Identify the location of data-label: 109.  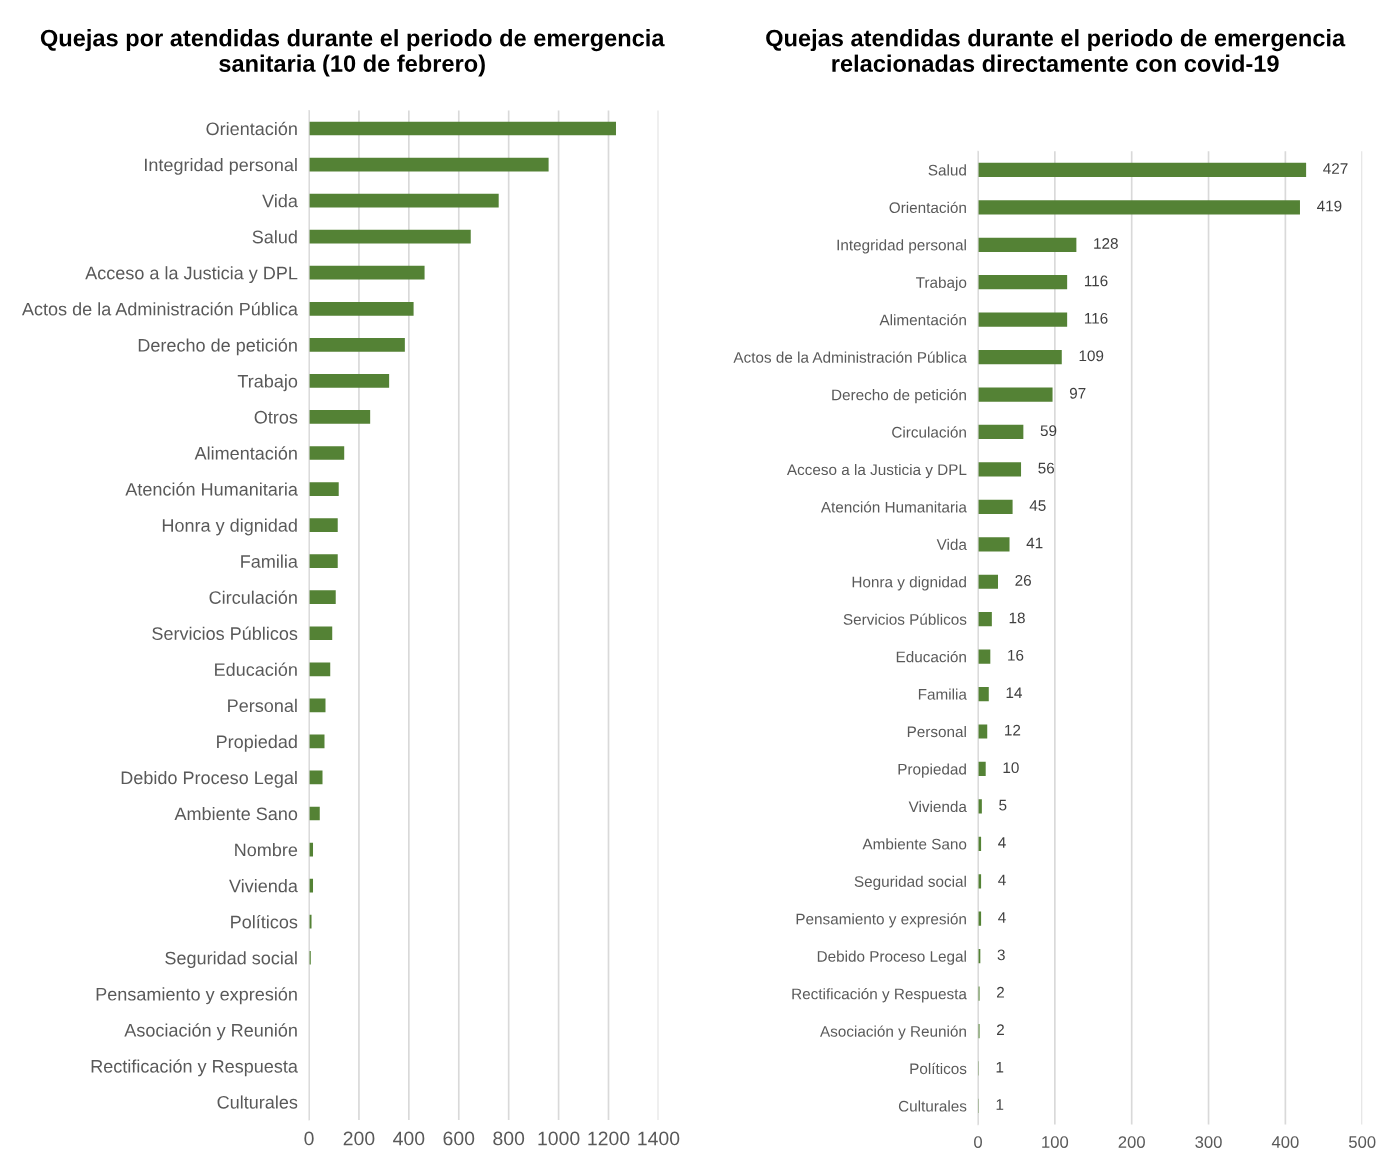
(1091, 356).